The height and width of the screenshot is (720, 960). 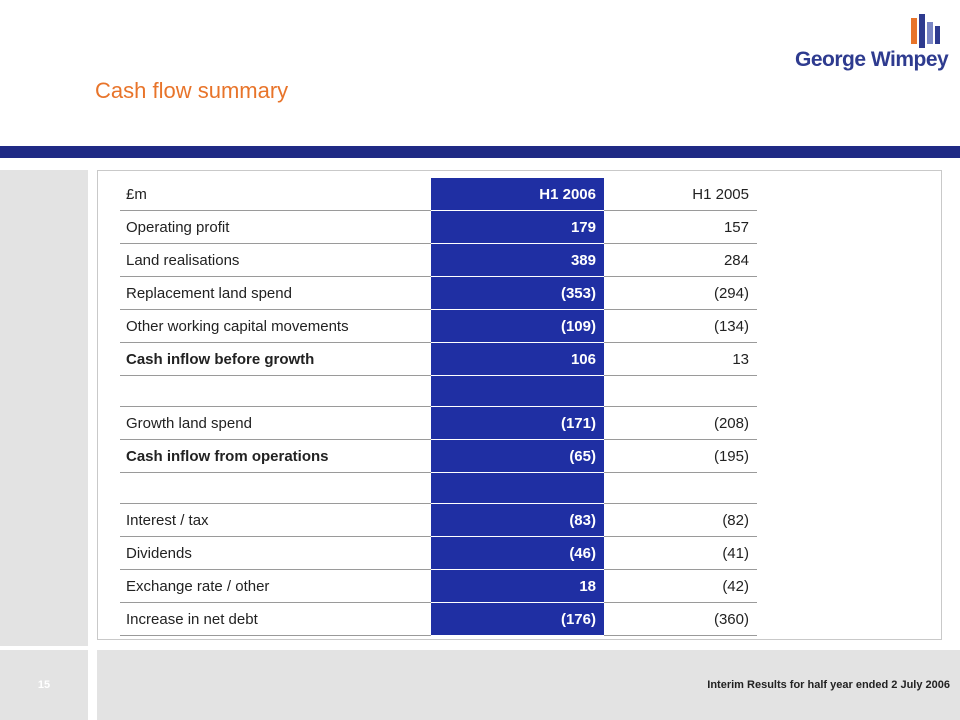 What do you see at coordinates (680, 520) in the screenshot?
I see `row-prior-value: (82)` at bounding box center [680, 520].